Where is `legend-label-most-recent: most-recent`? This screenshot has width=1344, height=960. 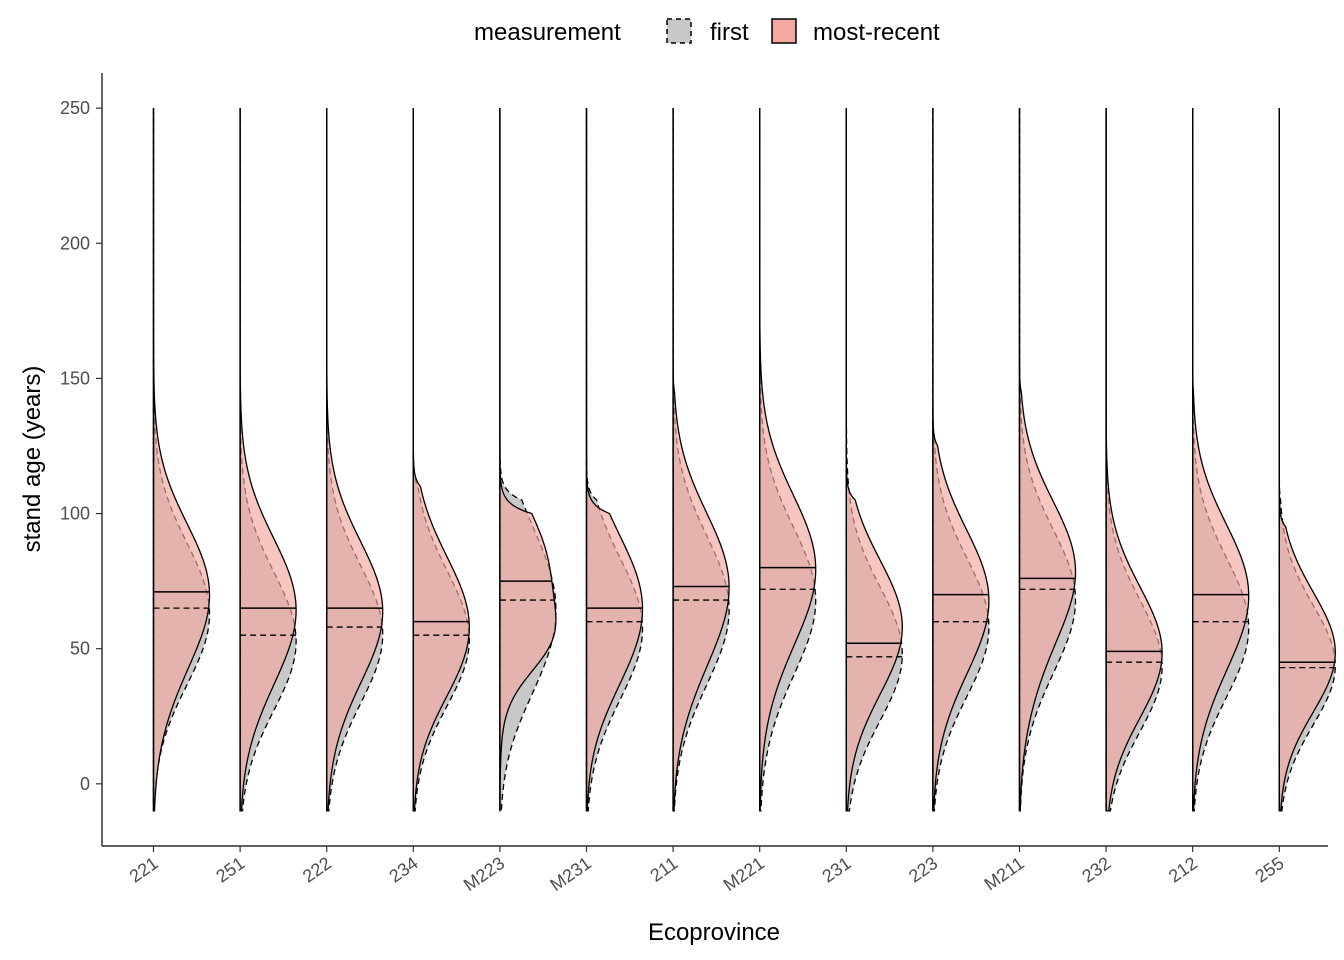
legend-label-most-recent: most-recent is located at coordinates (876, 32).